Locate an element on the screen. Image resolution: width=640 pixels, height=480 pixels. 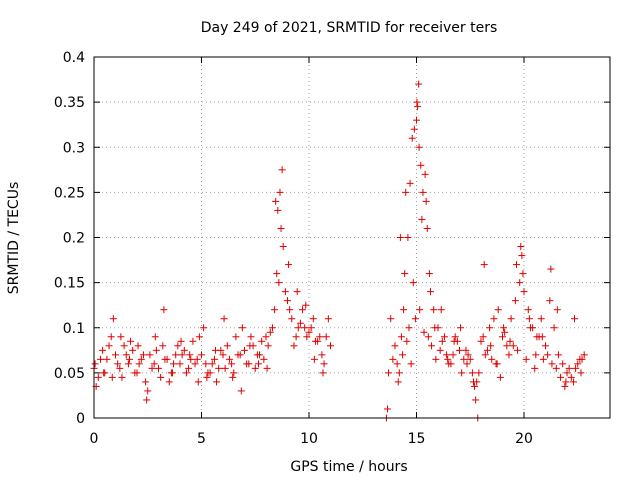
y-tick-label: 0.2 is located at coordinates (74, 239).